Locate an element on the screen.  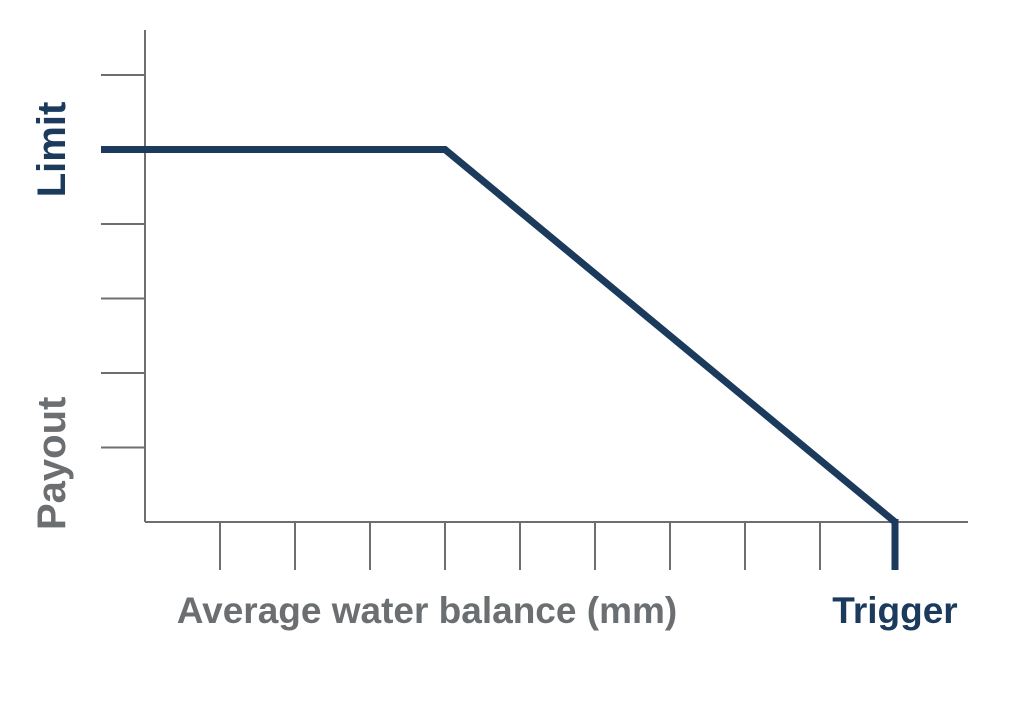
x-axis-label: Average water balance (mm) is located at coordinates (427, 610).